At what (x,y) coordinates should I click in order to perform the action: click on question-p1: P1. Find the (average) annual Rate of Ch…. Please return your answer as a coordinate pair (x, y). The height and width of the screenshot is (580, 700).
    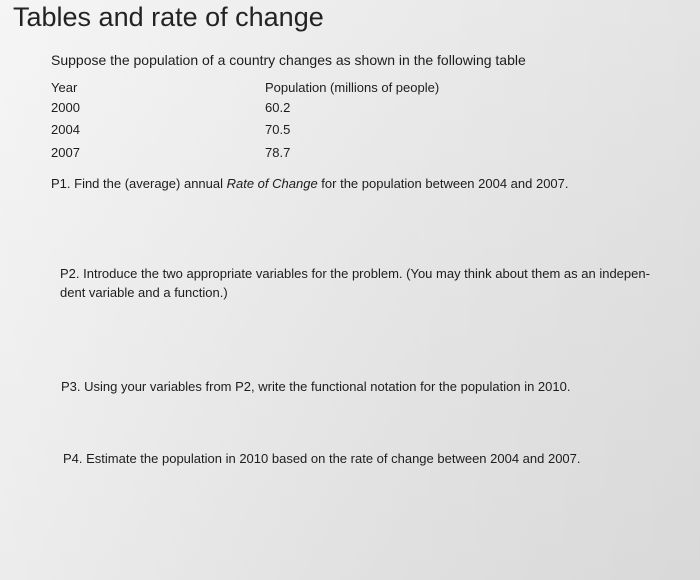
    Looking at the image, I should click on (310, 183).